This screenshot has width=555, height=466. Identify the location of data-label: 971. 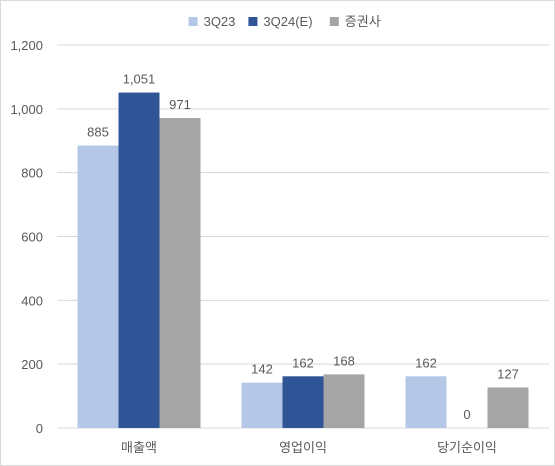
(180, 104).